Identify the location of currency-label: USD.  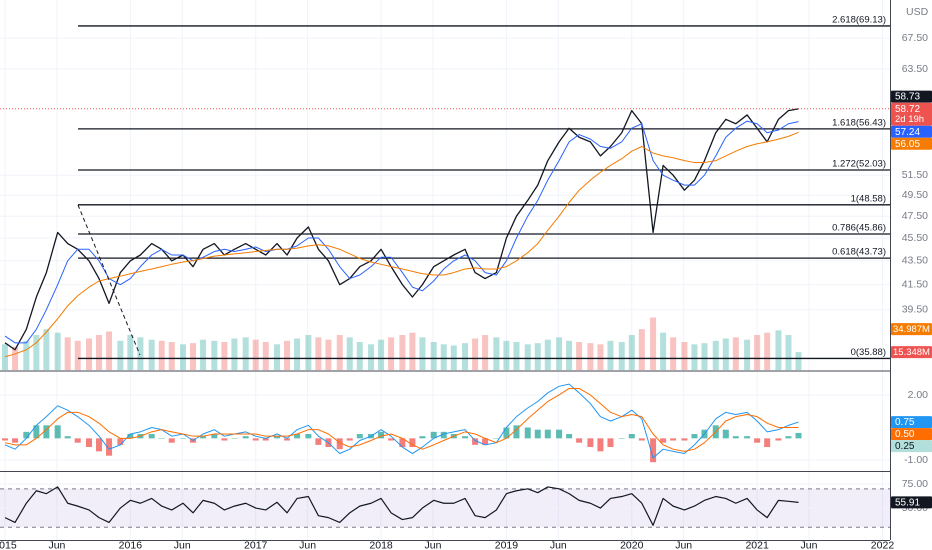
(917, 12).